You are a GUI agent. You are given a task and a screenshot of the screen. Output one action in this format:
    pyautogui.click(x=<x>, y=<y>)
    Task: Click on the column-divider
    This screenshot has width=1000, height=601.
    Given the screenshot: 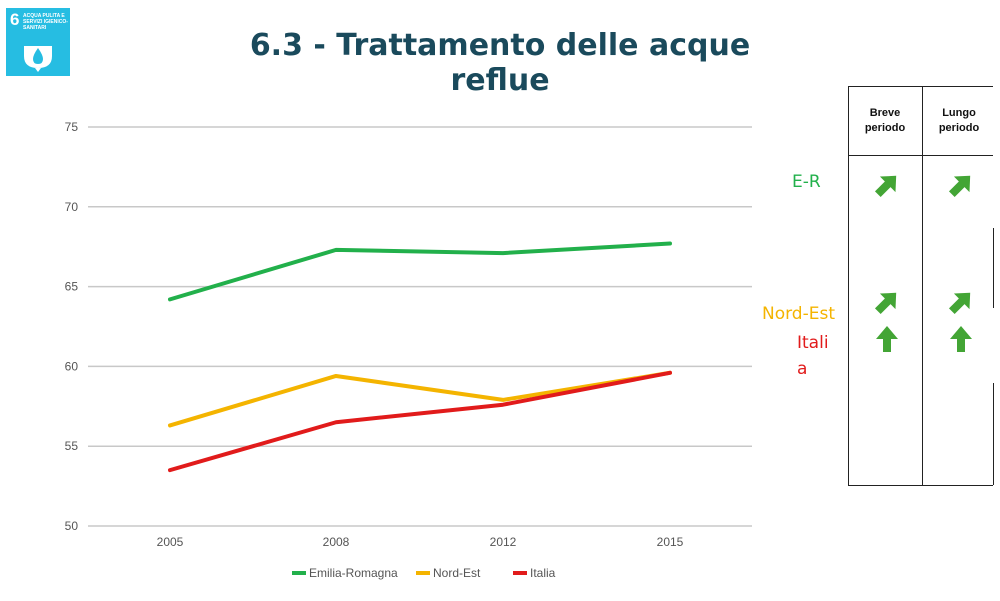 What is the action you would take?
    pyautogui.click(x=922, y=286)
    